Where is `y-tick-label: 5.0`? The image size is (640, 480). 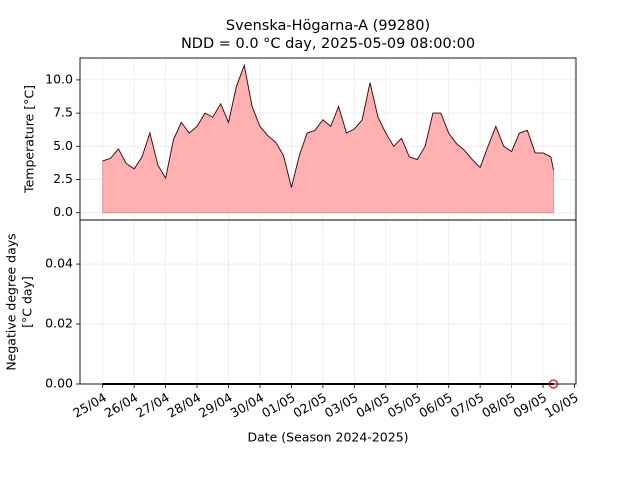 y-tick-label: 5.0 is located at coordinates (63, 145).